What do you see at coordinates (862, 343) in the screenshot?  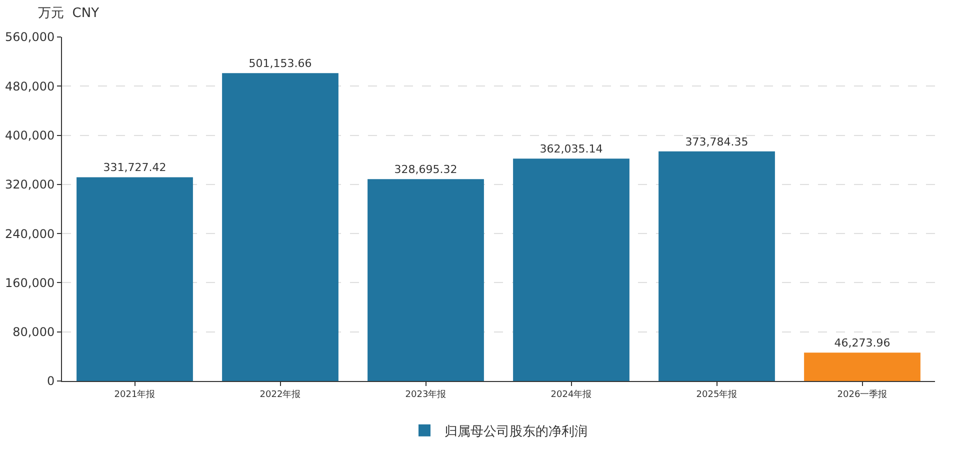 I see `data-label: 46,273.96` at bounding box center [862, 343].